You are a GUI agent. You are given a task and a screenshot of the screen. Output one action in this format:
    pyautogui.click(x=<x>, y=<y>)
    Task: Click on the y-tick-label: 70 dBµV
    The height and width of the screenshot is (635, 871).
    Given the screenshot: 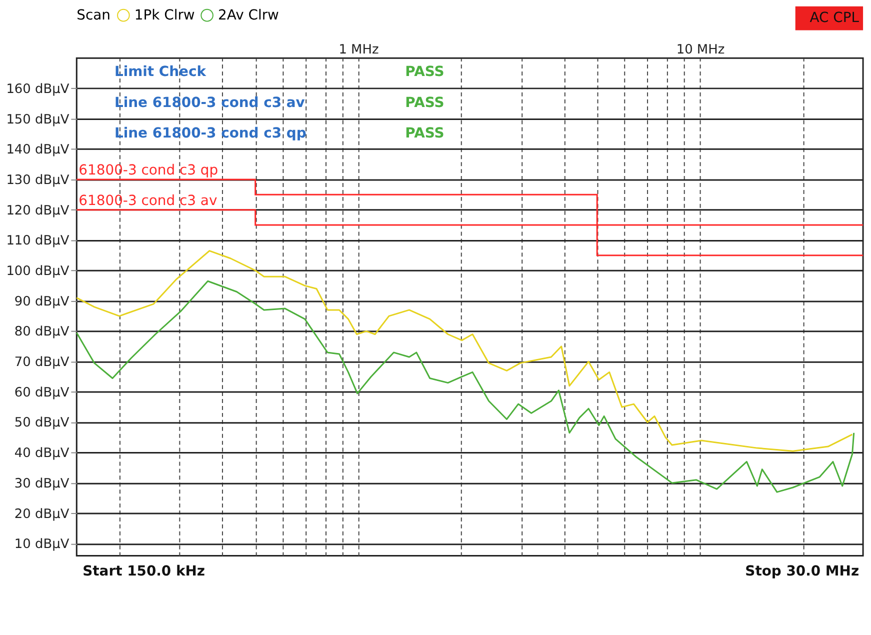 What is the action you would take?
    pyautogui.click(x=42, y=362)
    